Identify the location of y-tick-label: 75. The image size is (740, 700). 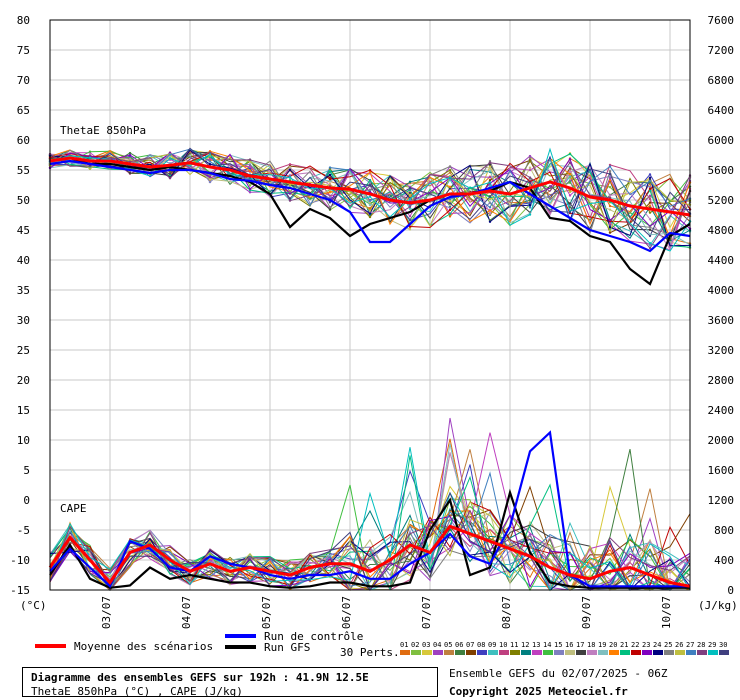
(23, 50).